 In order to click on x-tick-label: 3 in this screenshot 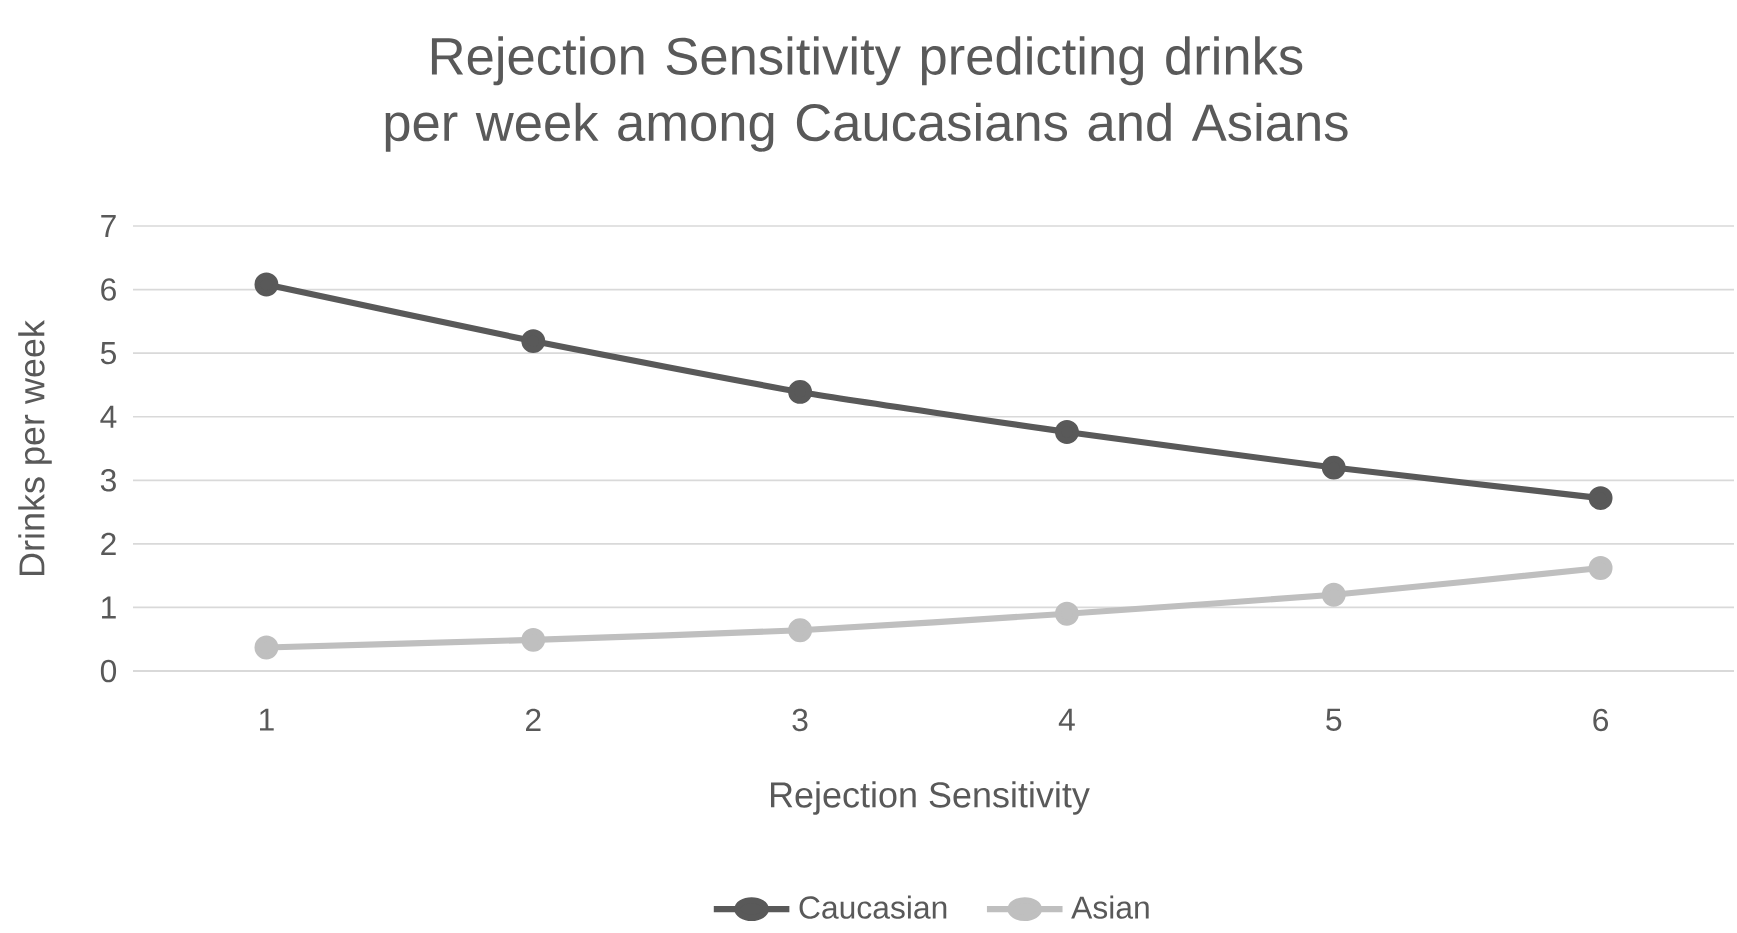, I will do `click(800, 720)`.